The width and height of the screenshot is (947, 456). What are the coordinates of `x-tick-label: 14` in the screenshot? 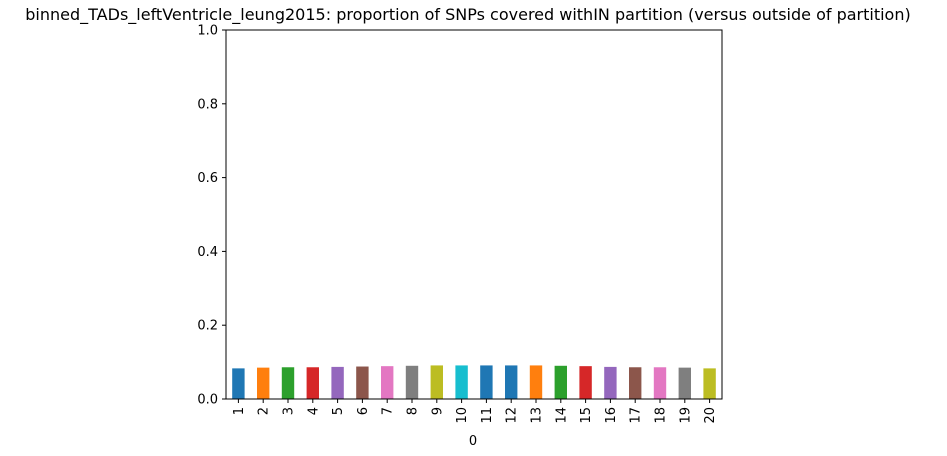 It's located at (561, 415).